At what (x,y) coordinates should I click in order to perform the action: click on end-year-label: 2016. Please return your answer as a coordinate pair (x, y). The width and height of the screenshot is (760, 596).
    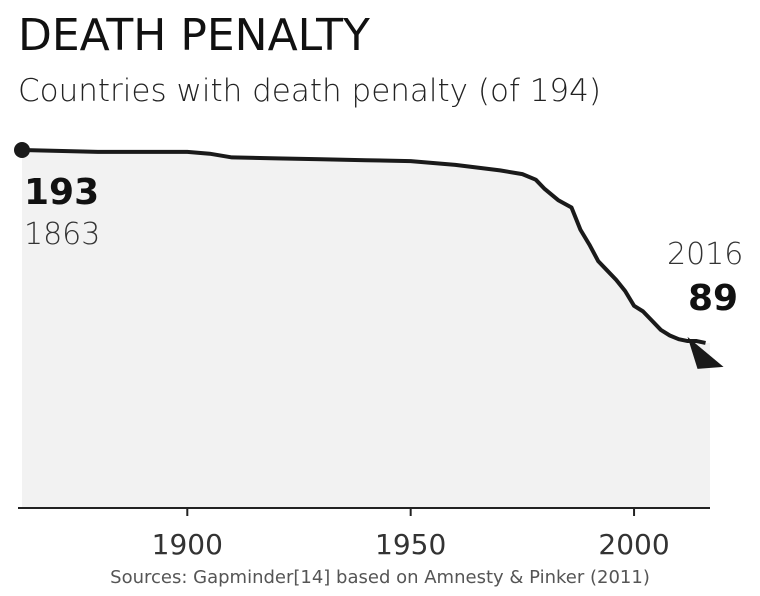
    Looking at the image, I should click on (705, 254).